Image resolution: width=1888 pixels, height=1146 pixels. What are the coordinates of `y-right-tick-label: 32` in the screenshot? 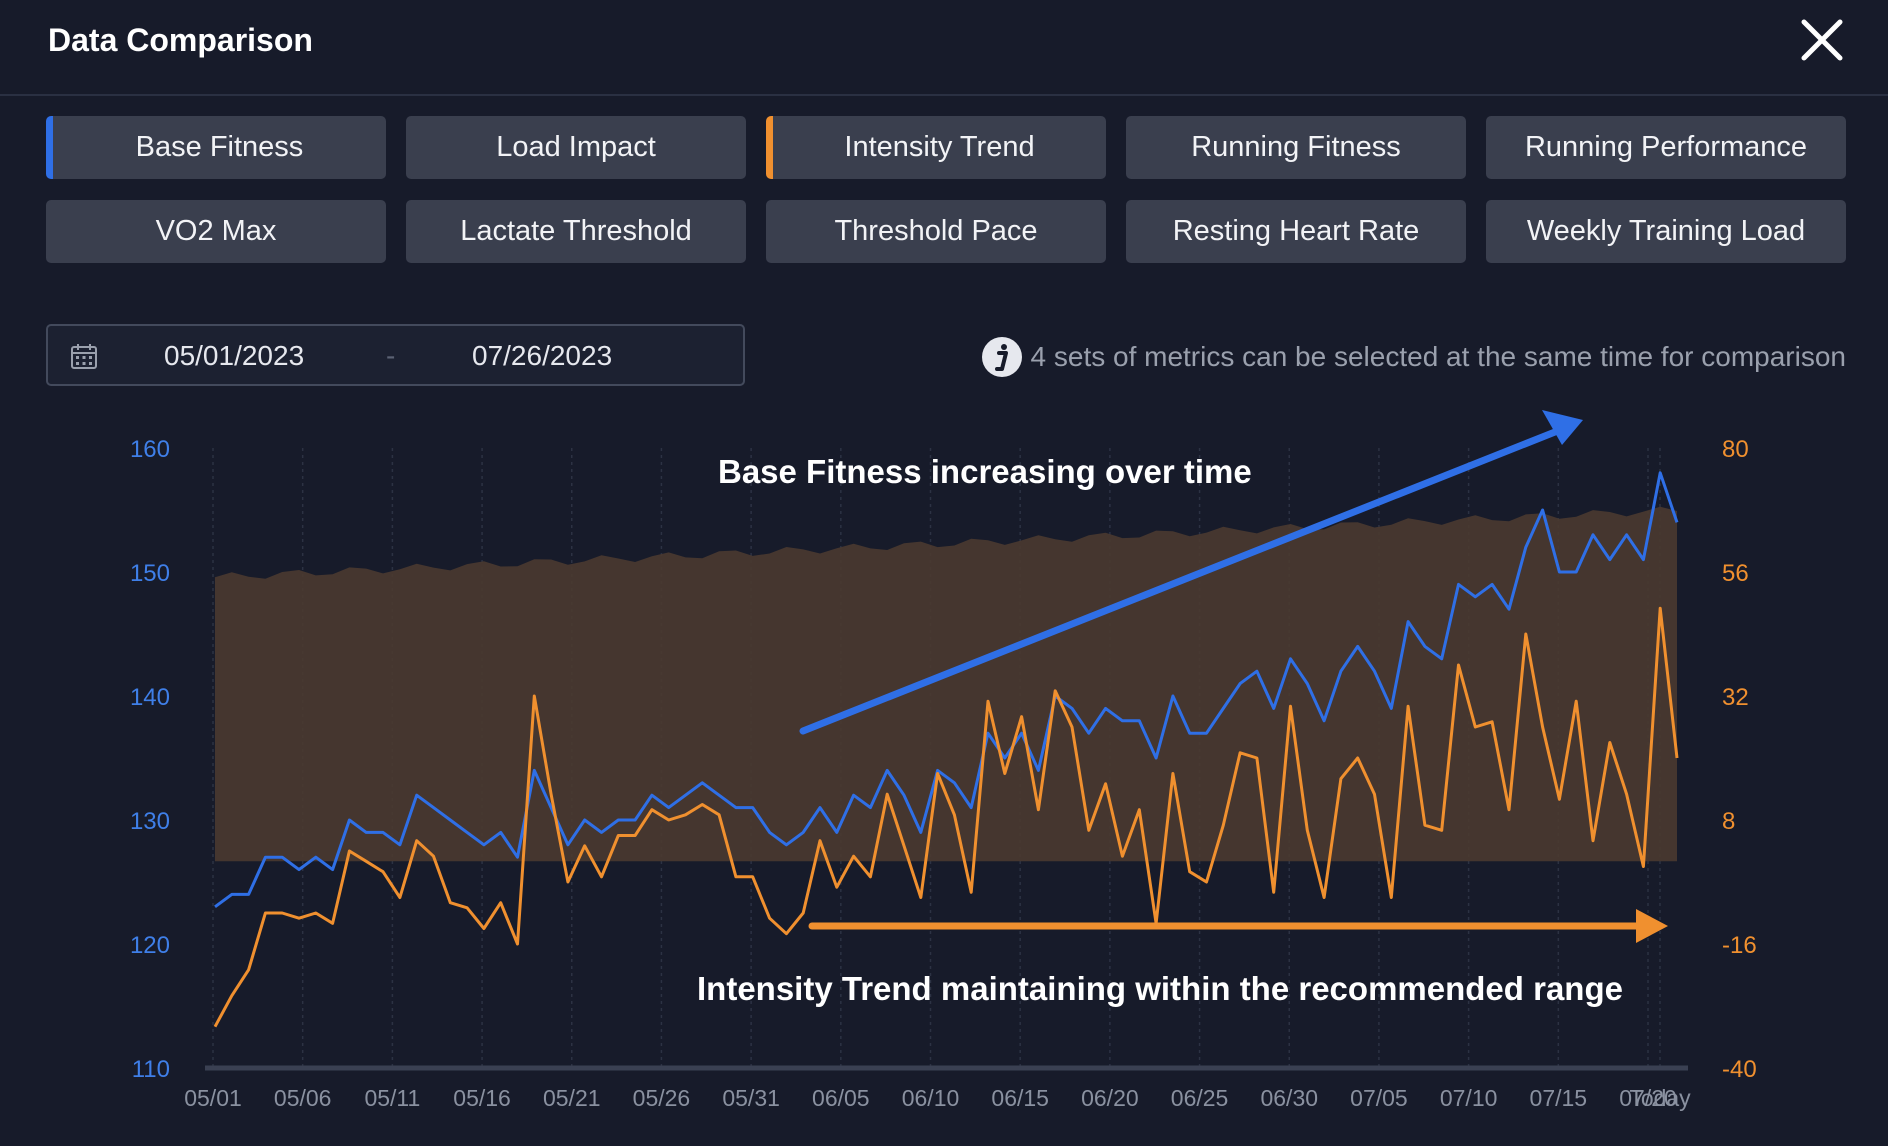 It's located at (1735, 697).